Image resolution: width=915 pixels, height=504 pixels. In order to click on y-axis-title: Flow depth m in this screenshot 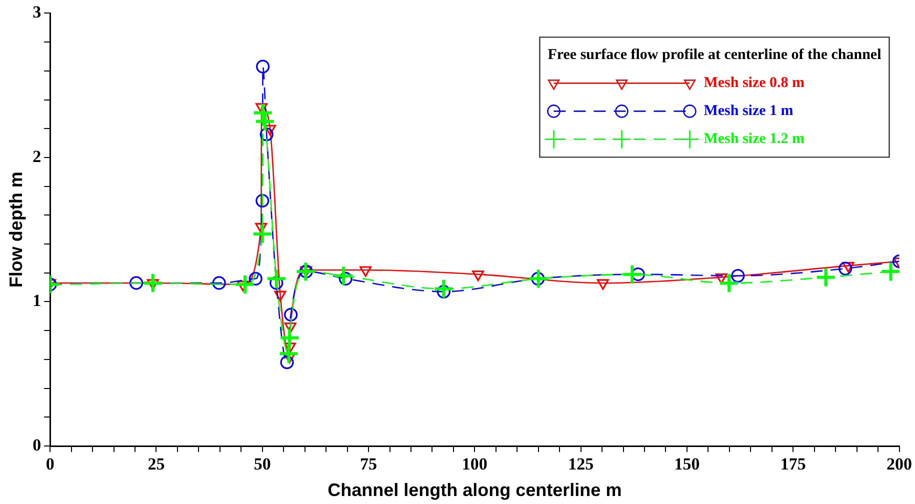, I will do `click(16, 230)`.